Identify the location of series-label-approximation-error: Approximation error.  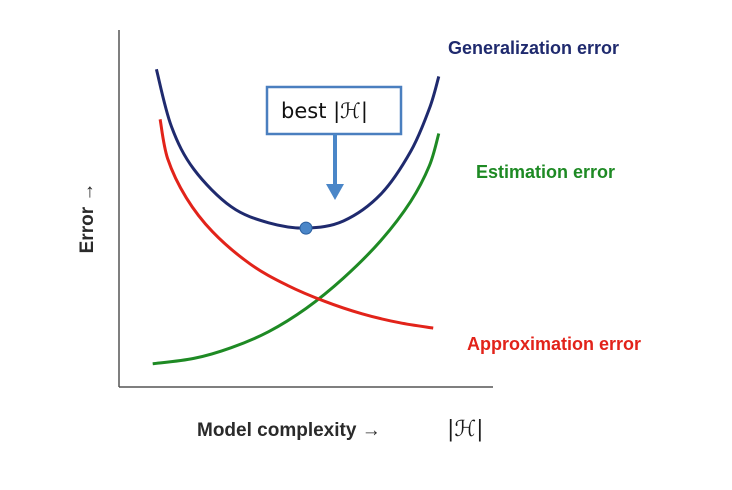
(554, 344).